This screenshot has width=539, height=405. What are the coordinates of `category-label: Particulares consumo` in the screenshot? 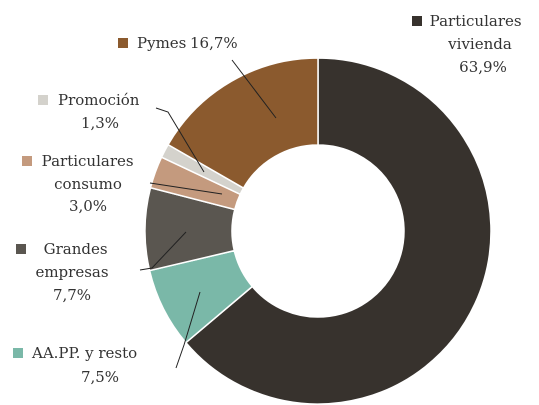 It's located at (90, 172).